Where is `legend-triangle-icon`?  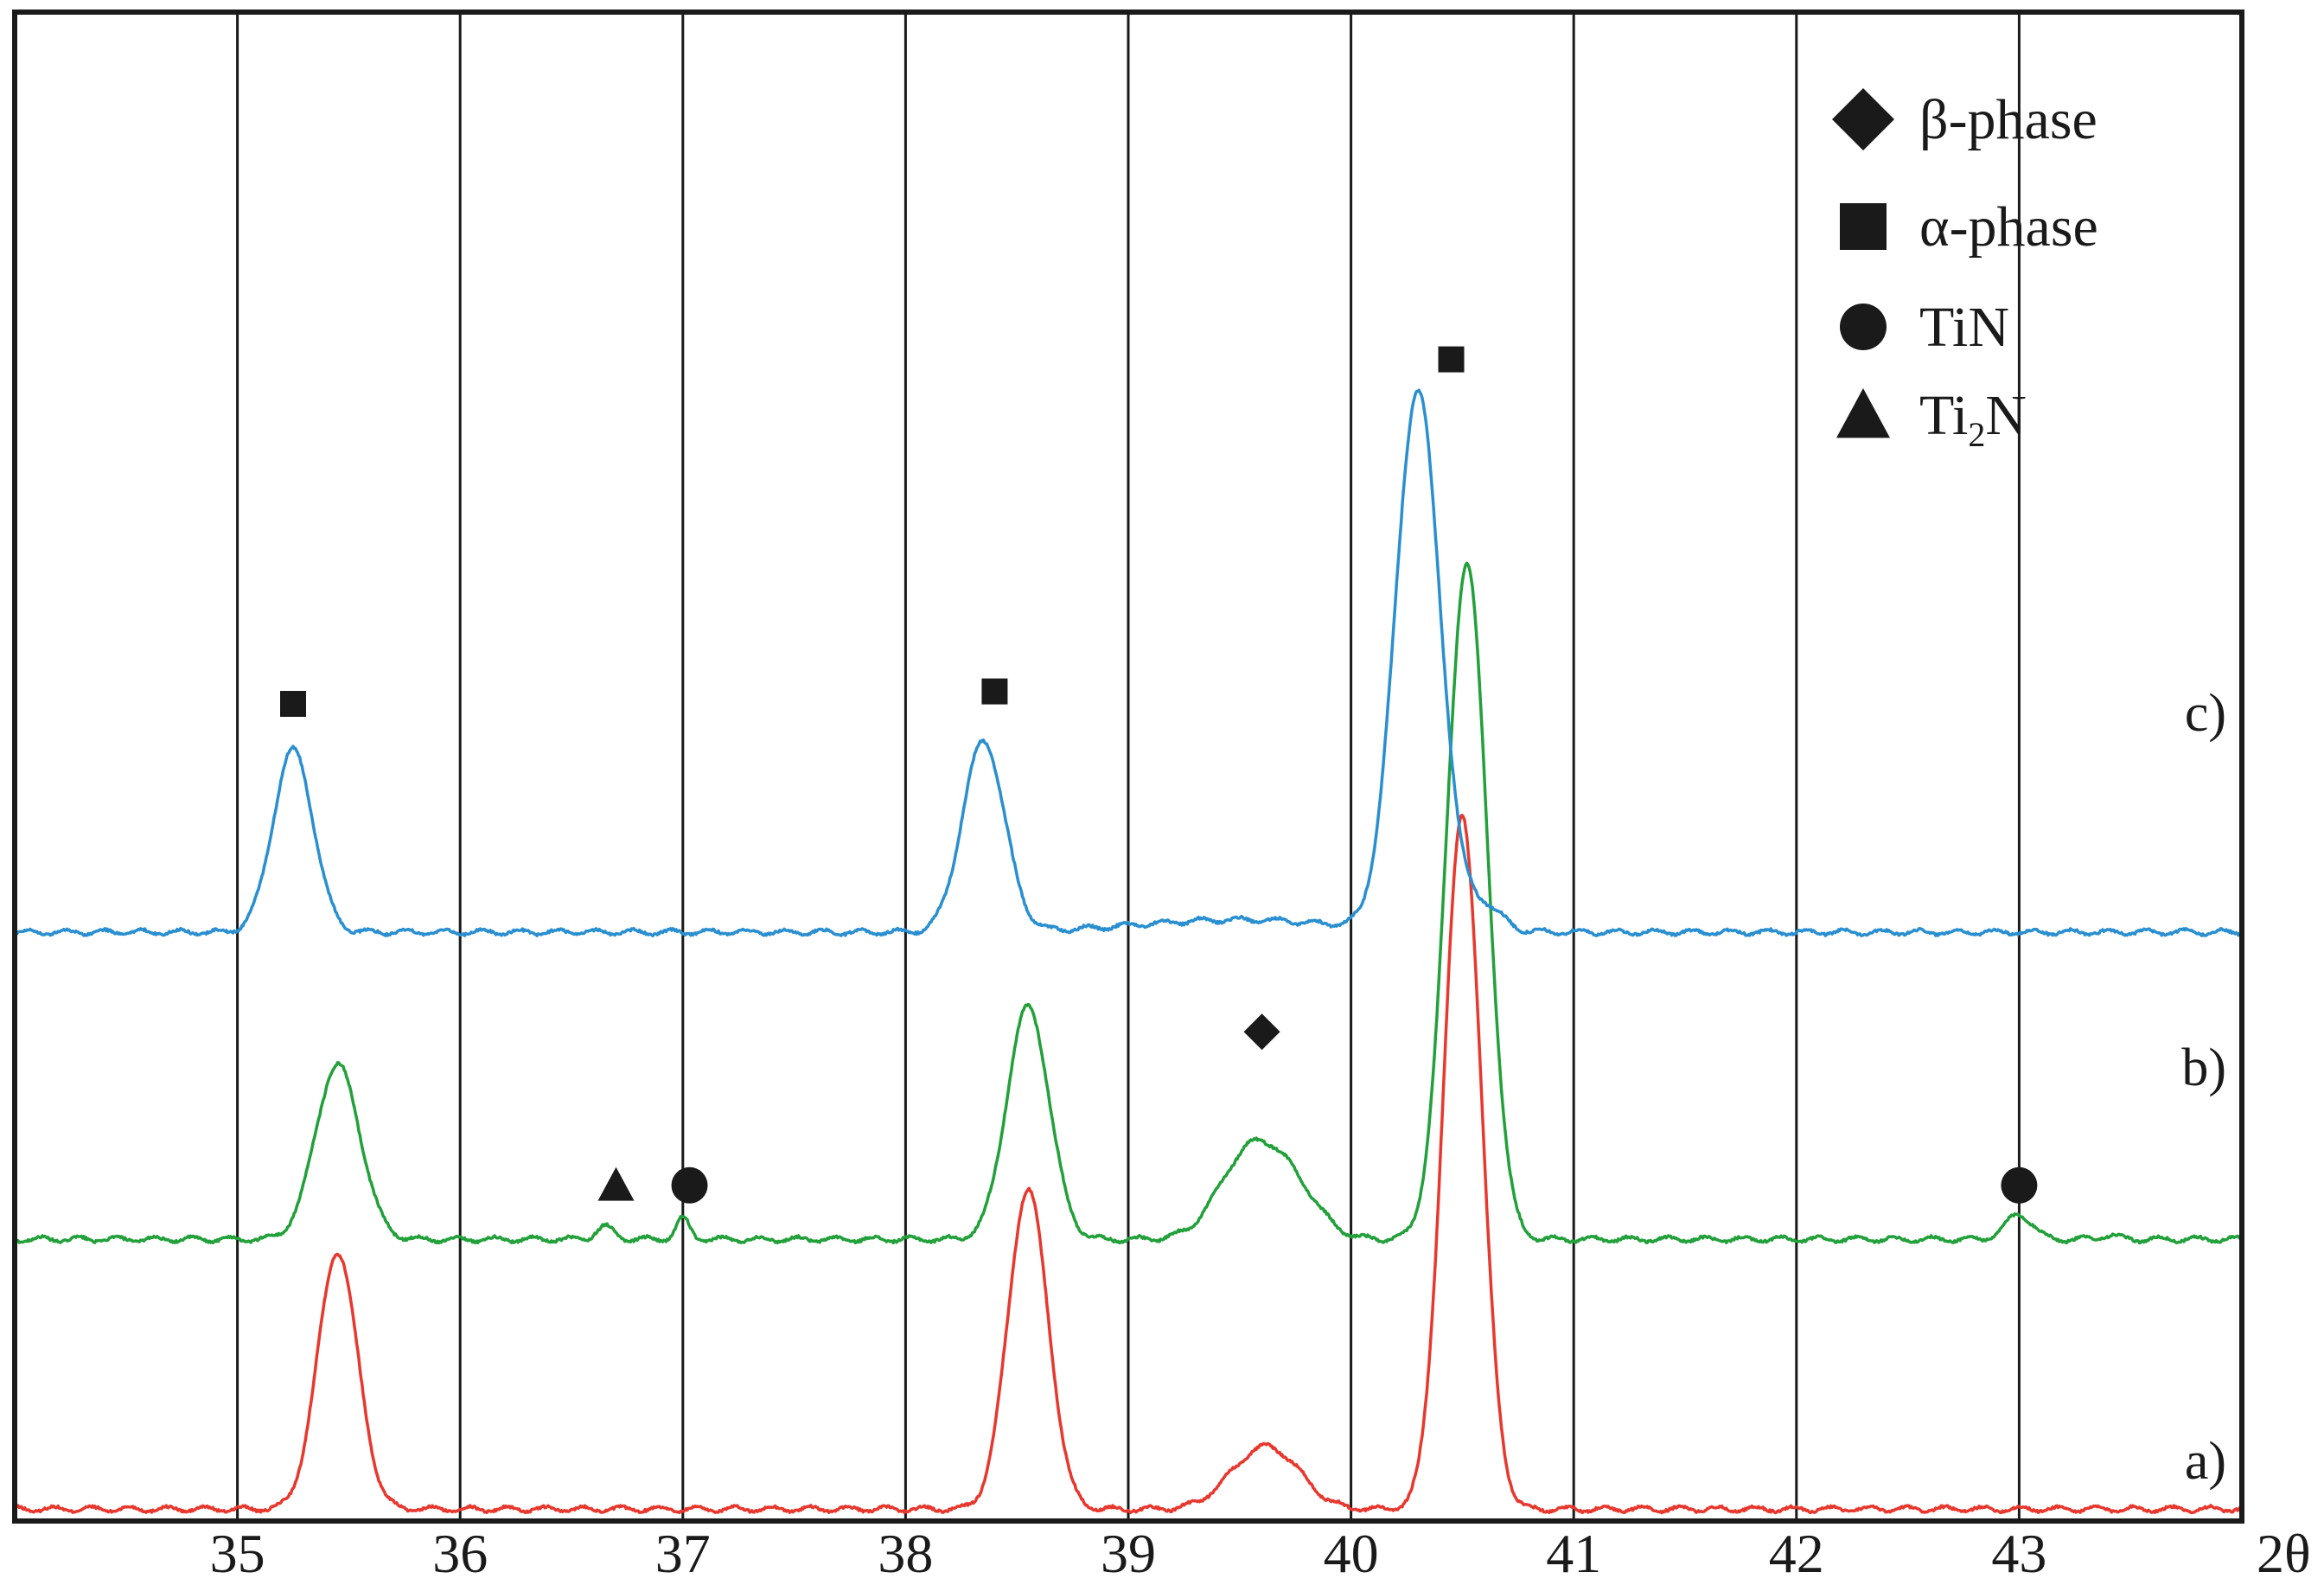
legend-triangle-icon is located at coordinates (1863, 413).